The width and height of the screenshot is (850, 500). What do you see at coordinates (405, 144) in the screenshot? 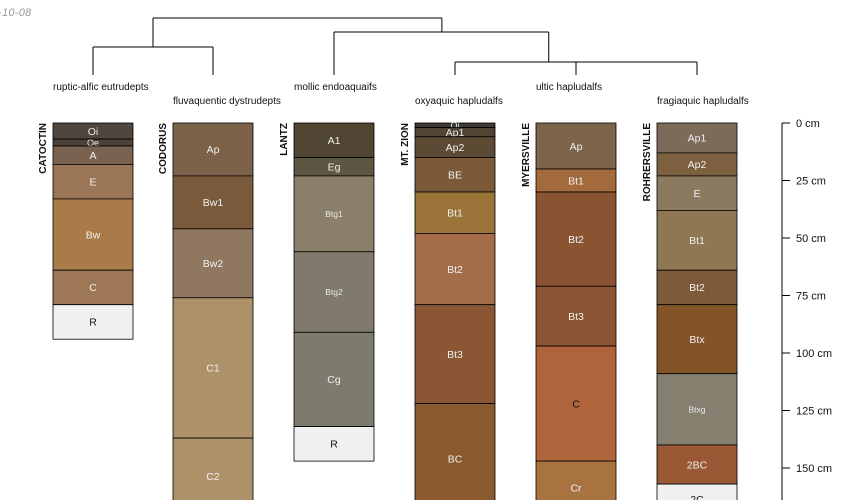
I see `profile-name: MT. ZION` at bounding box center [405, 144].